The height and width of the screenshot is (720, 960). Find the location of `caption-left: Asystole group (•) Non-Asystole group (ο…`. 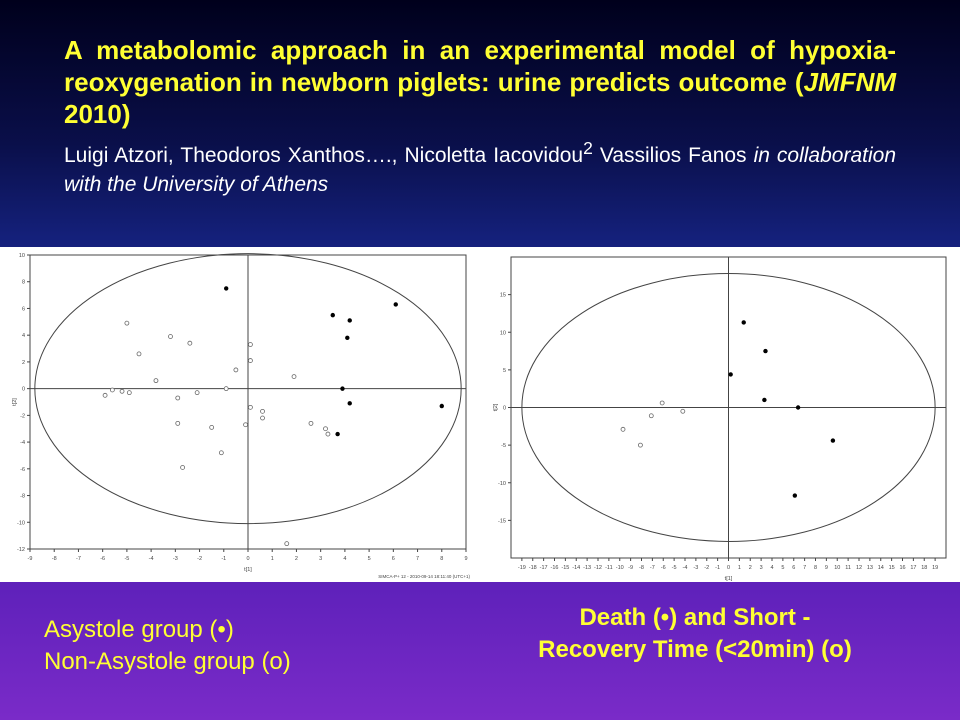

caption-left: Asystole group (•) Non-Asystole group (ο… is located at coordinates (167, 646).